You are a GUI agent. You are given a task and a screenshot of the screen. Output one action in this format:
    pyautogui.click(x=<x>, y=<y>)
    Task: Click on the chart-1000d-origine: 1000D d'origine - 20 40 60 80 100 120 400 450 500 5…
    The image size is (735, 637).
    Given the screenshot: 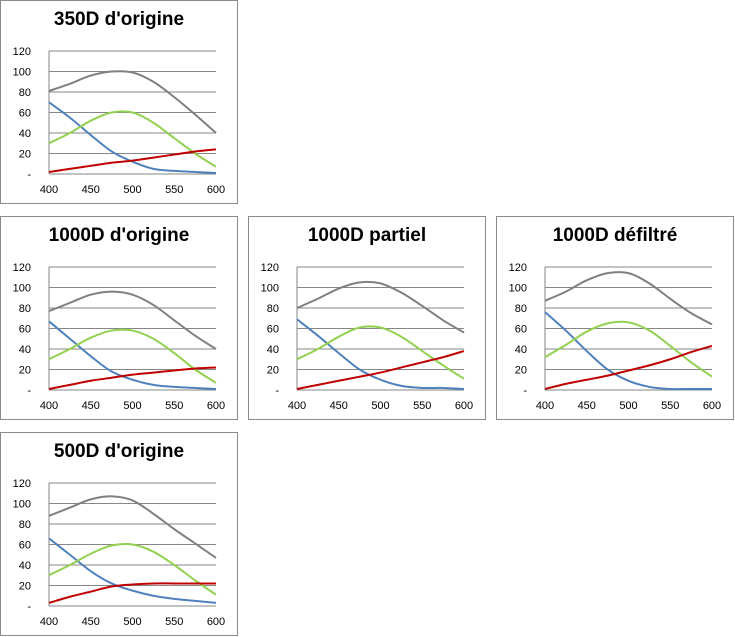 What is the action you would take?
    pyautogui.click(x=119, y=318)
    